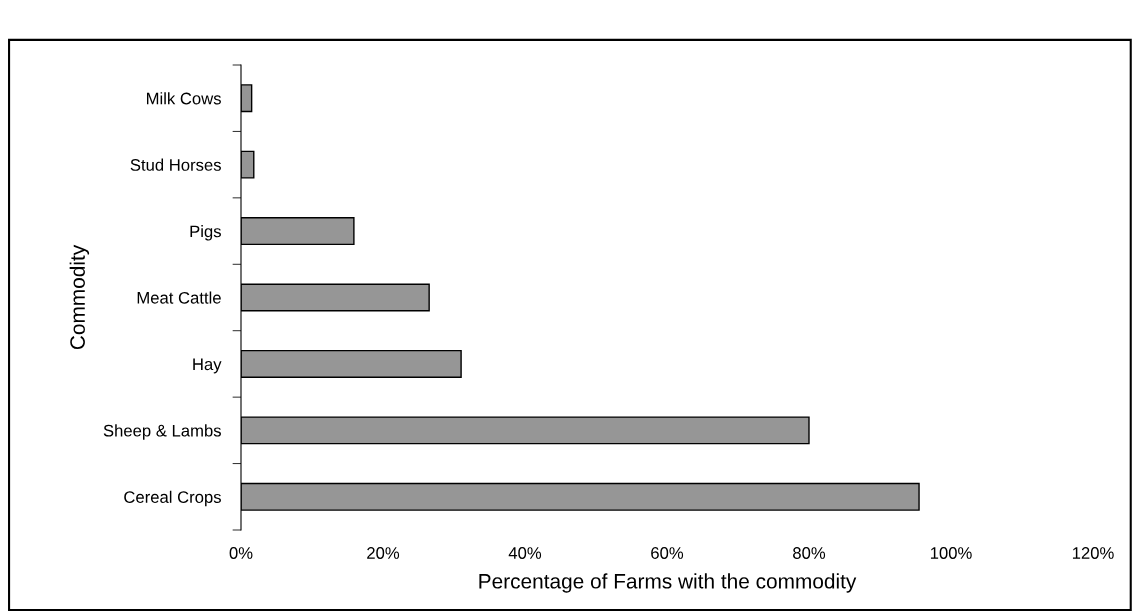 The height and width of the screenshot is (613, 1133). Describe the element at coordinates (383, 553) in the screenshot. I see `x-tick-label: 20%` at that location.